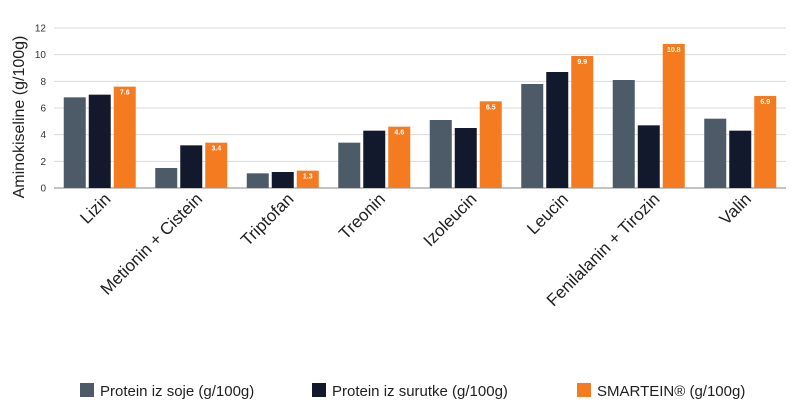 This screenshot has width=800, height=407. What do you see at coordinates (399, 133) in the screenshot?
I see `bar-data-label: 4.6` at bounding box center [399, 133].